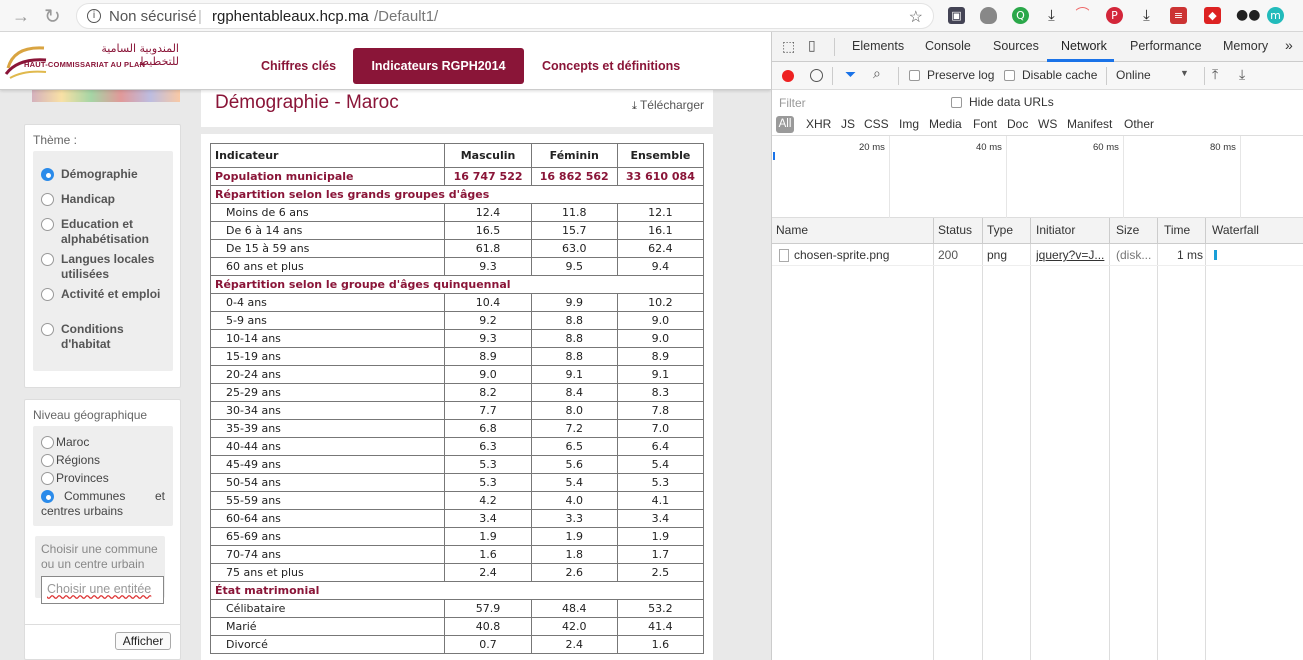 This screenshot has height=660, width=1303. Describe the element at coordinates (1275, 15) in the screenshot. I see `profile-avatar-icon: m` at that location.